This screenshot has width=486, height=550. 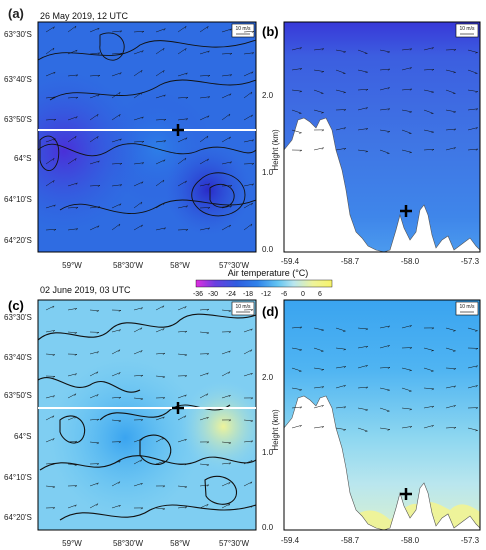 What do you see at coordinates (268, 95) in the screenshot?
I see `panel-b-ytick-3: 2.0` at bounding box center [268, 95].